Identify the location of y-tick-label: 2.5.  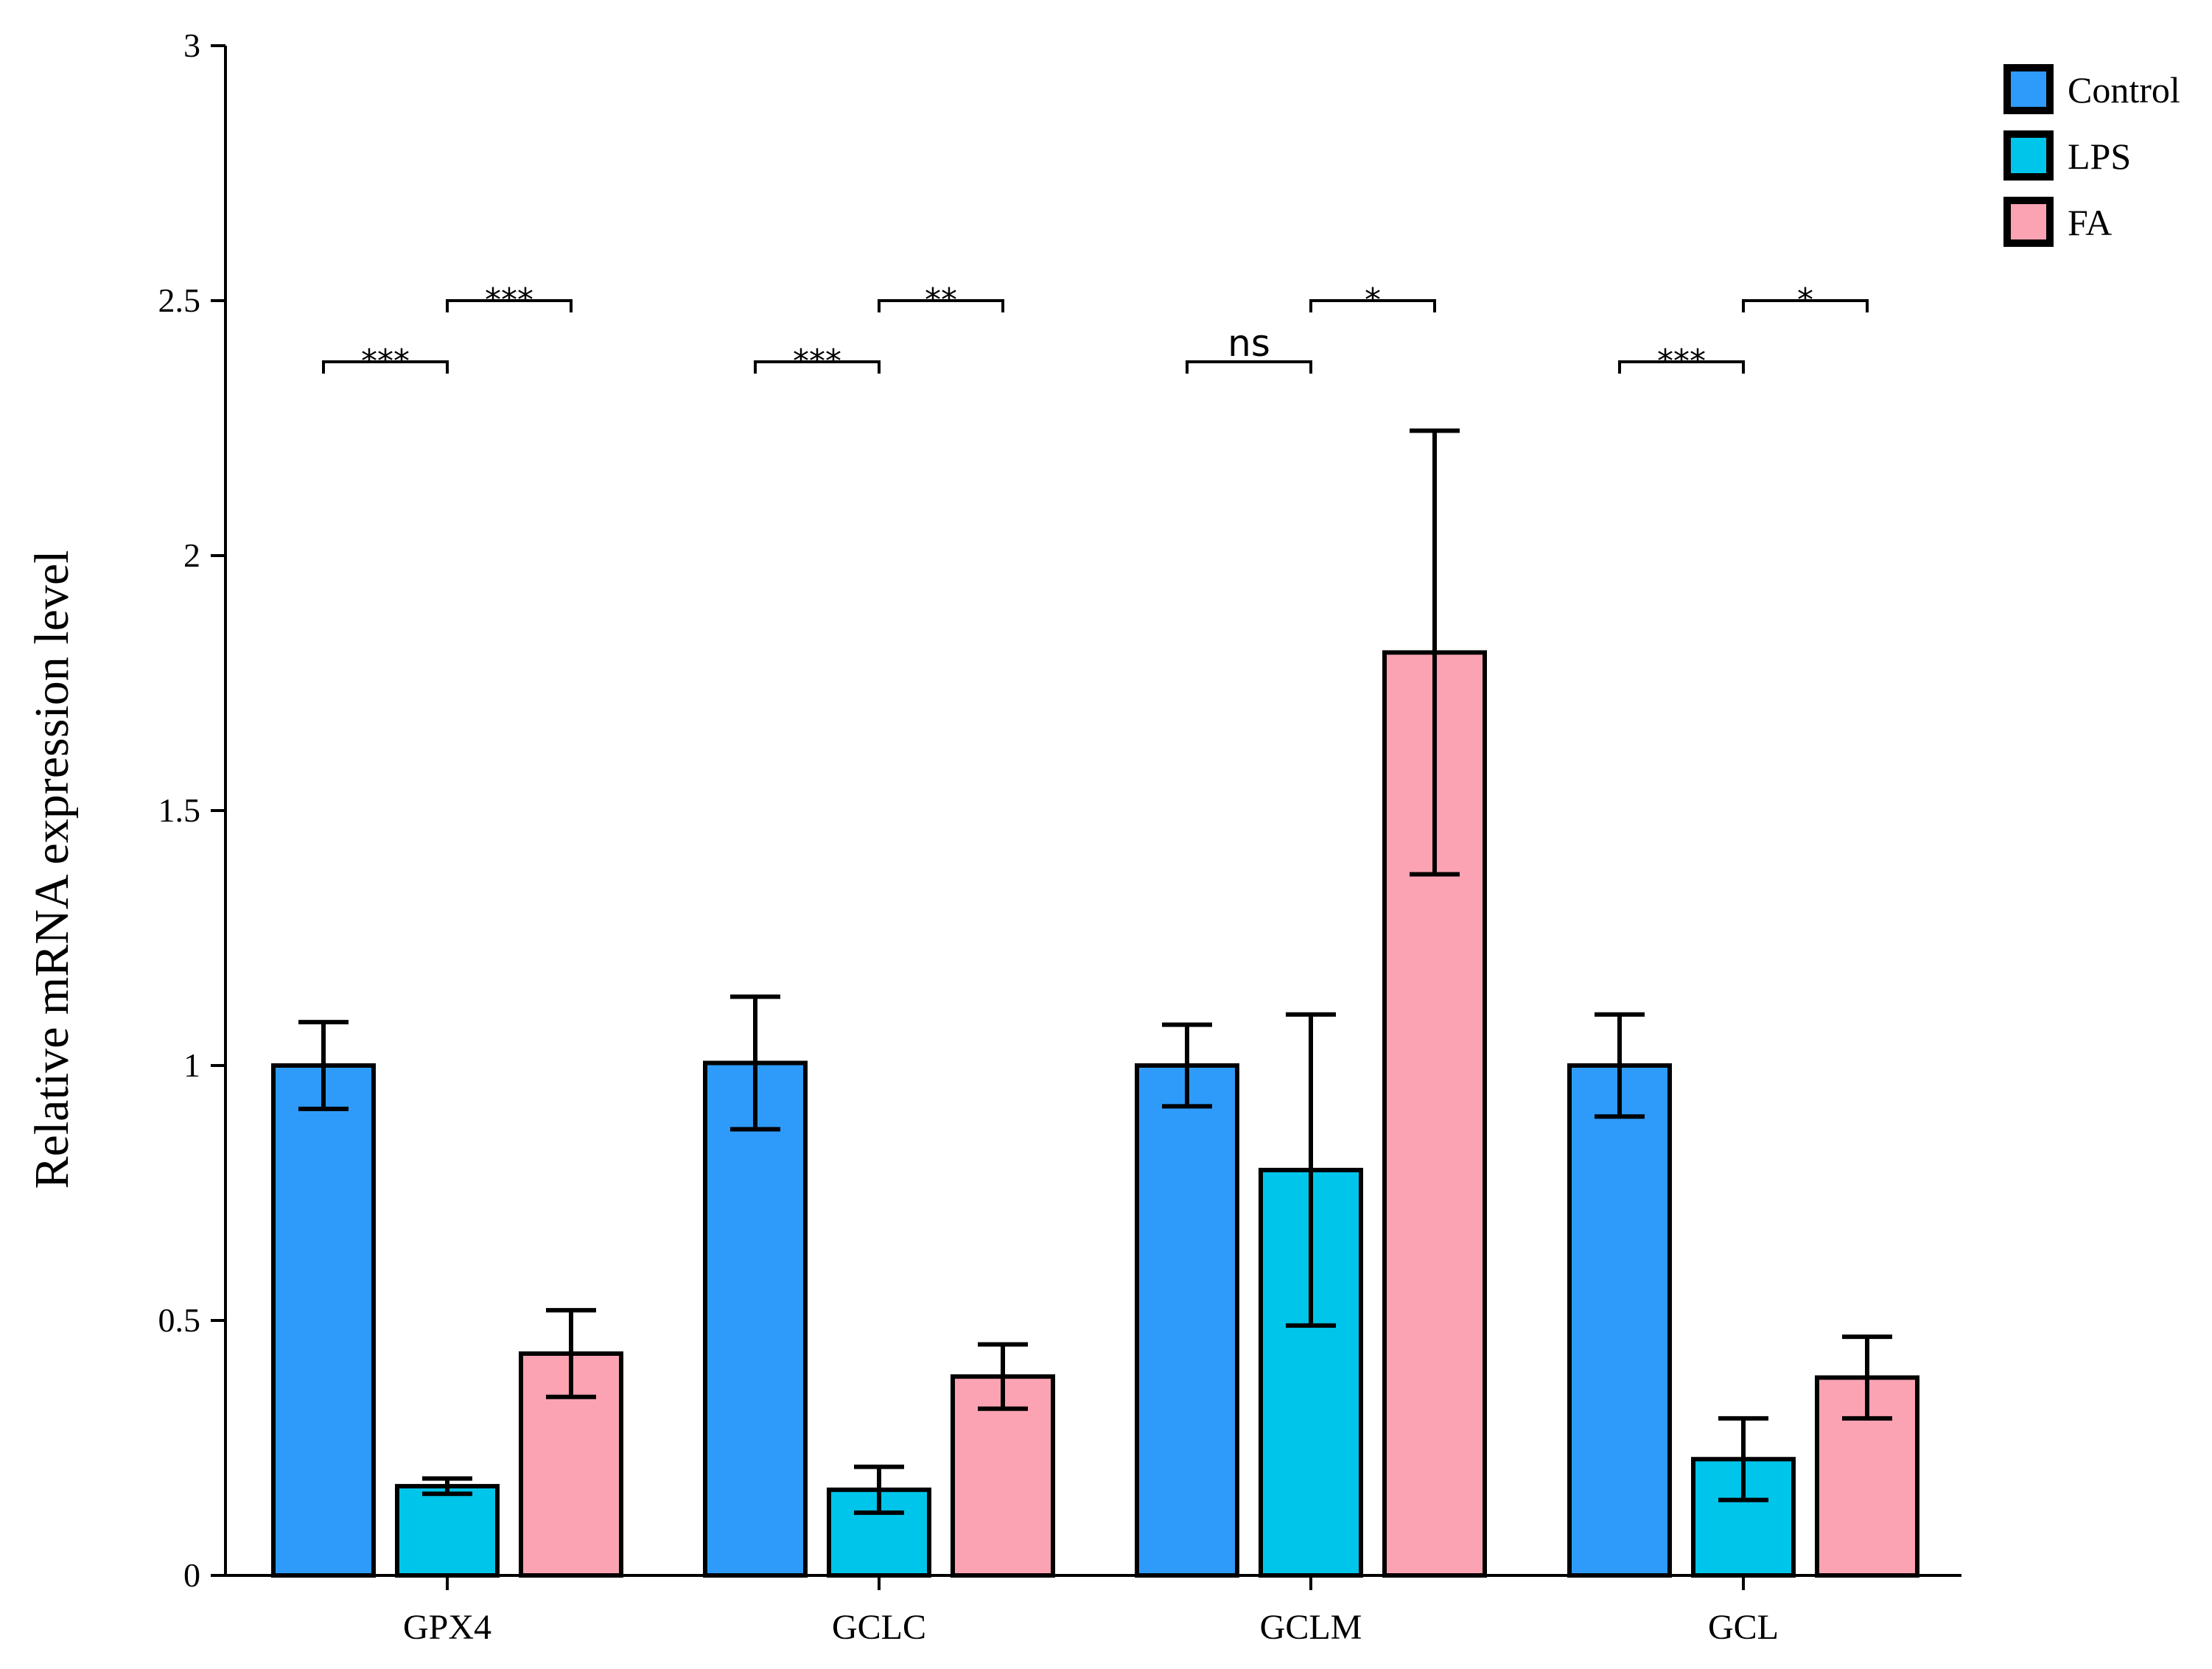
(179, 300).